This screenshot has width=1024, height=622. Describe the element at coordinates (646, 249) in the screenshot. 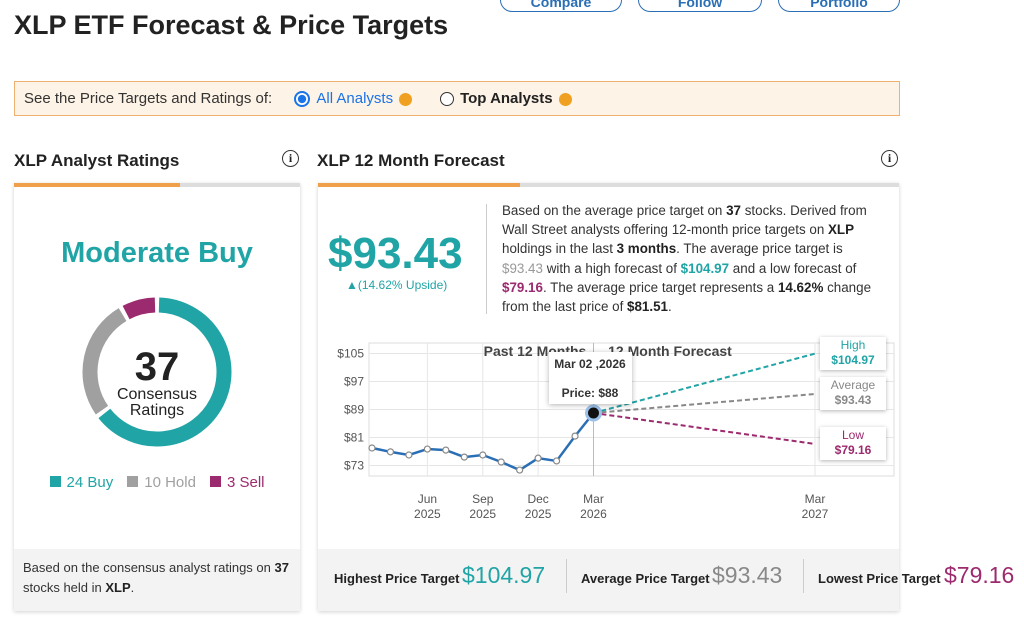

I see `text-piece: 3 months` at that location.